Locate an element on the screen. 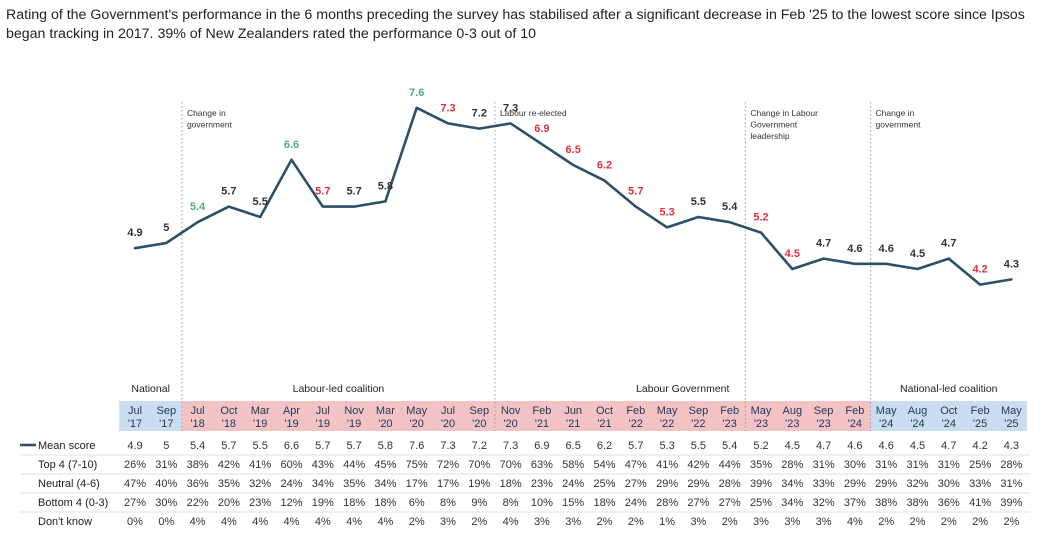 This screenshot has width=1050, height=543. table-cell: 32% is located at coordinates (260, 484).